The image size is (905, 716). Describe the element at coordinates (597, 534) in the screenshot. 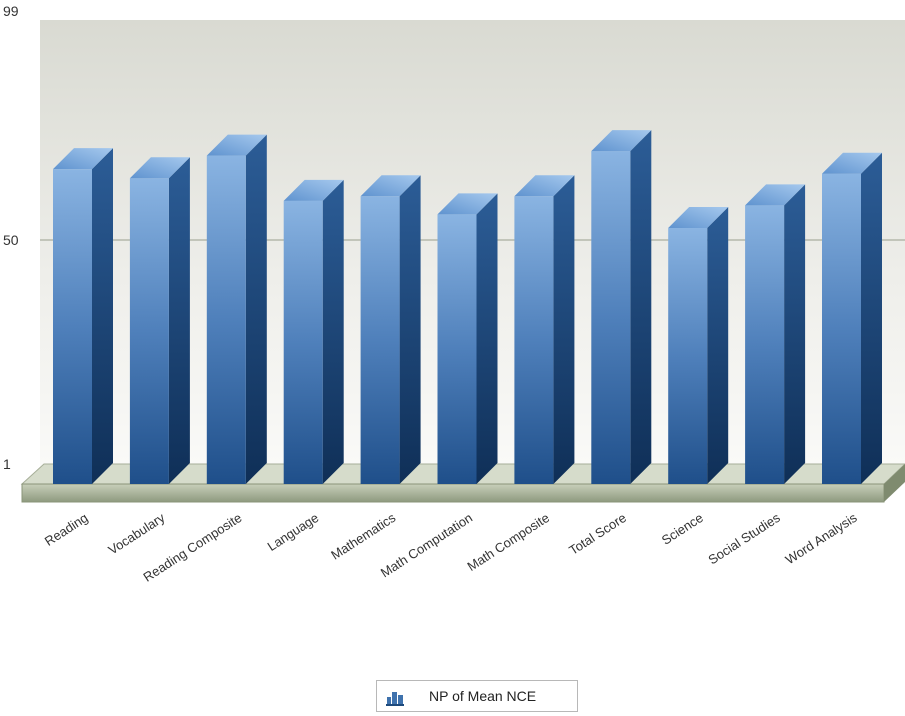

I see `category-label: Total Score` at that location.